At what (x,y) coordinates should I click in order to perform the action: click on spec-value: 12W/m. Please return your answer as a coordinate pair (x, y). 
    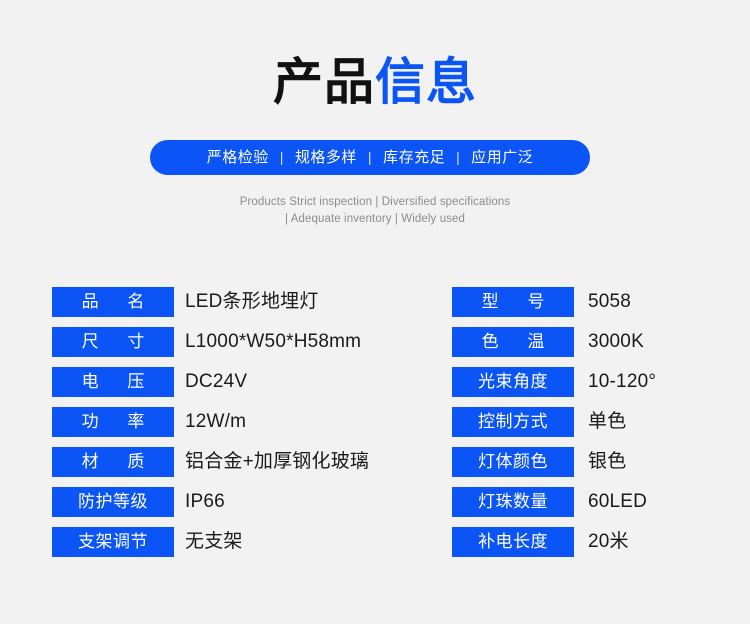
    Looking at the image, I should click on (216, 421).